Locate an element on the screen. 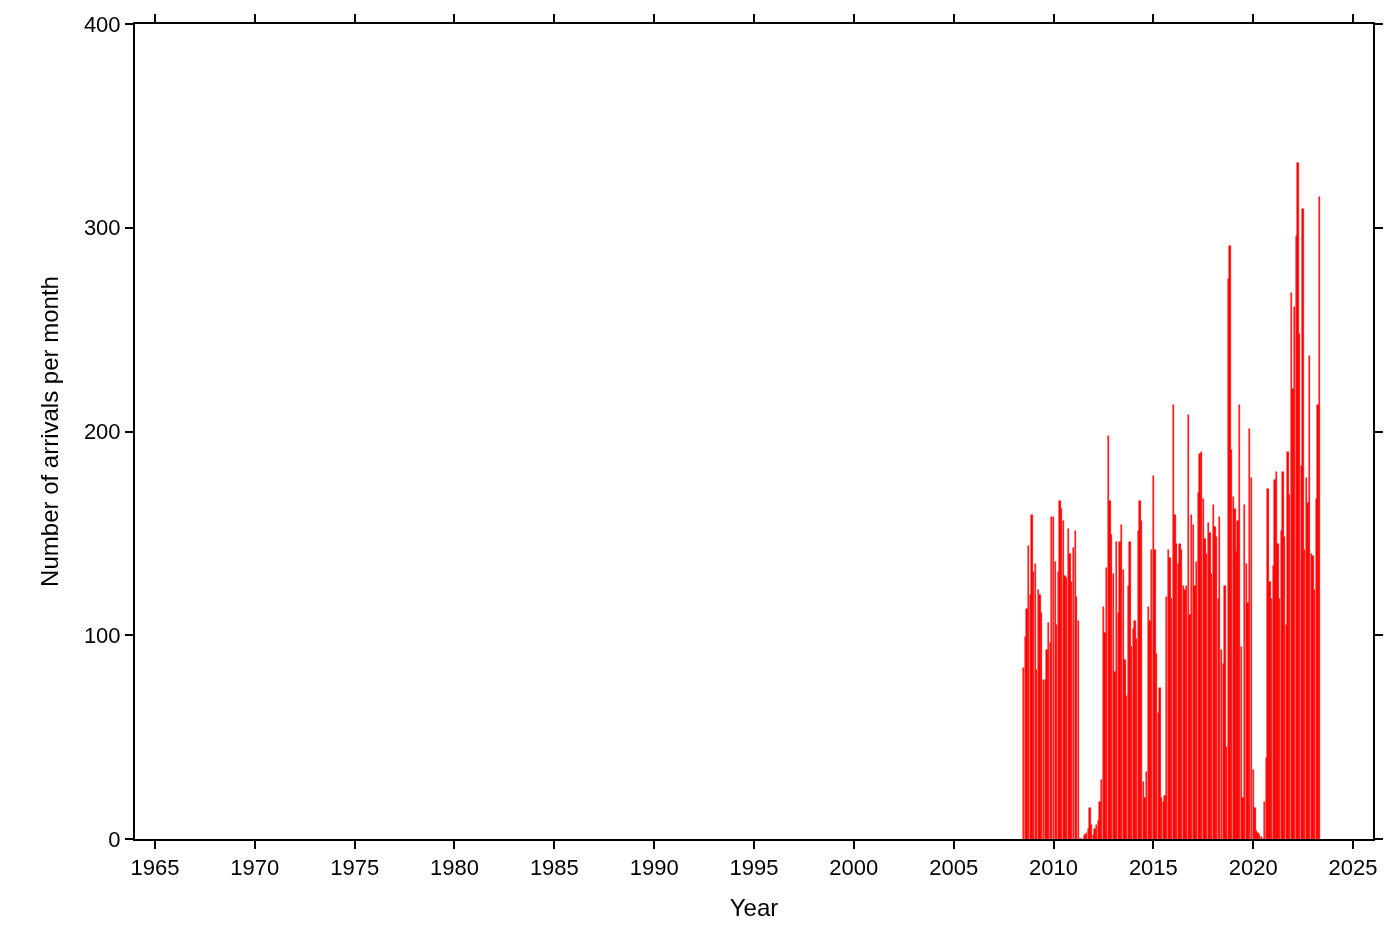  x-tick-label: 2005 is located at coordinates (954, 868).